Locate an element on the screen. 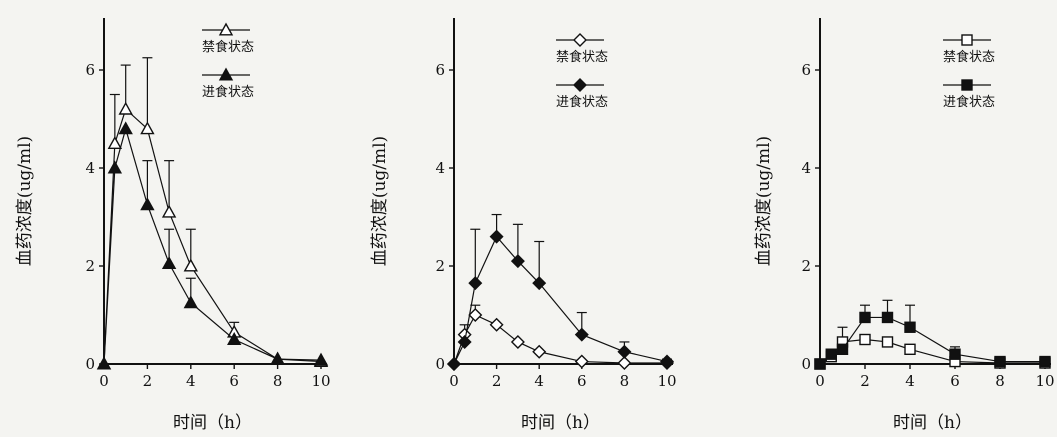  series-diamond-filled is located at coordinates (560, 292).